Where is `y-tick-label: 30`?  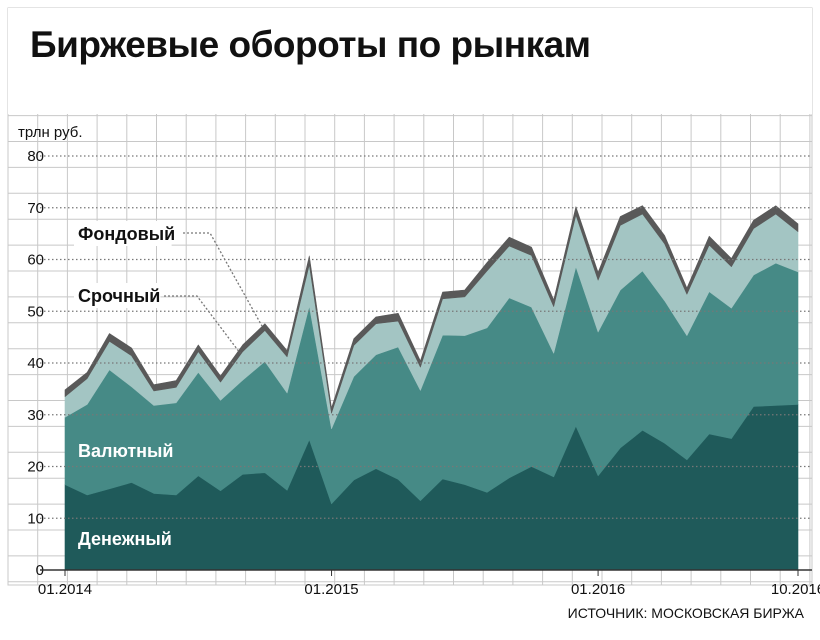 y-tick-label: 30 is located at coordinates (35, 415).